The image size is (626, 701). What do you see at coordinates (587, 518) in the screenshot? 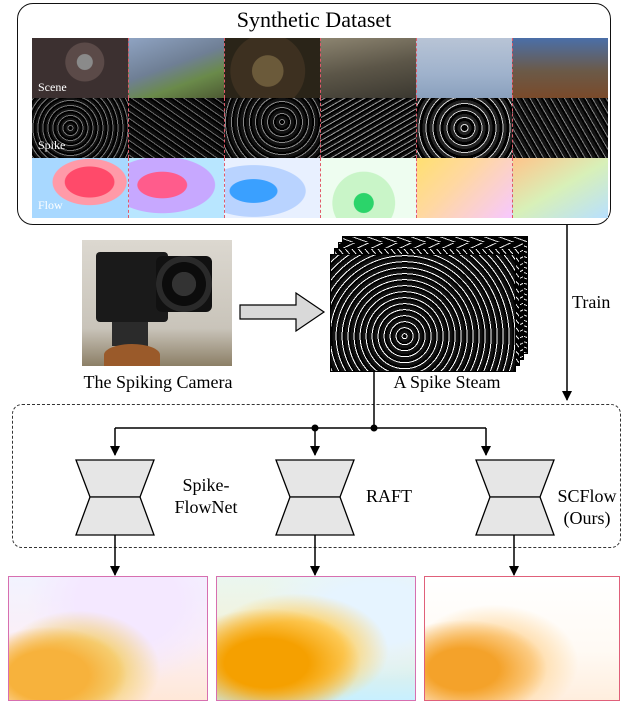
I see `scflow-label-line2: (Ours)` at bounding box center [587, 518].